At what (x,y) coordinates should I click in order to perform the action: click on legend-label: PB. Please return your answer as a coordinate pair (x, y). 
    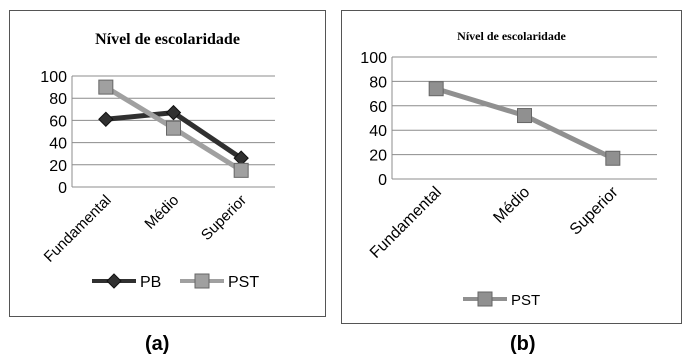
    Looking at the image, I should click on (150, 282).